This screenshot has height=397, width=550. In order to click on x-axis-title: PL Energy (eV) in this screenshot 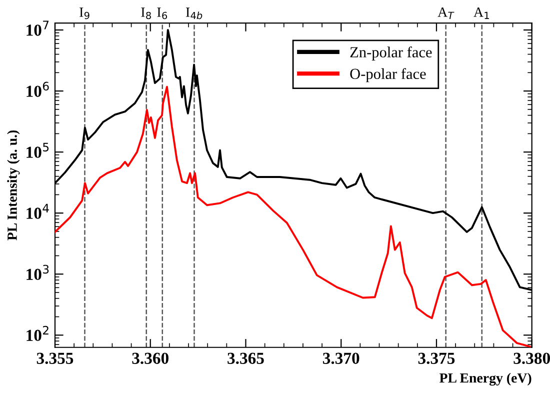, I will do `click(486, 379)`.